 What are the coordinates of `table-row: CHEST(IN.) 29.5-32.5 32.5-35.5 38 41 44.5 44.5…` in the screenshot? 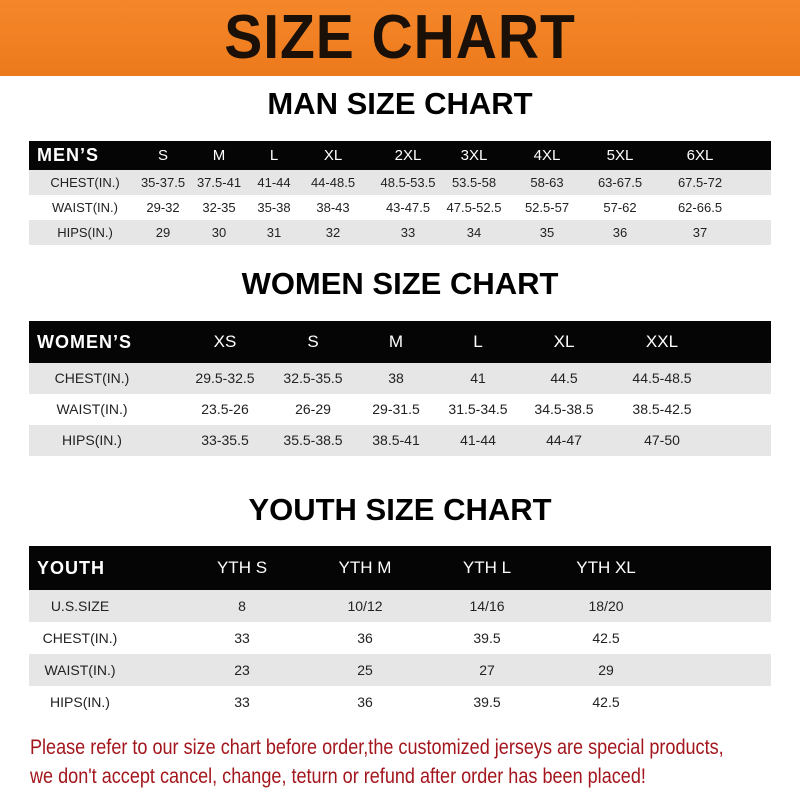 It's located at (400, 378).